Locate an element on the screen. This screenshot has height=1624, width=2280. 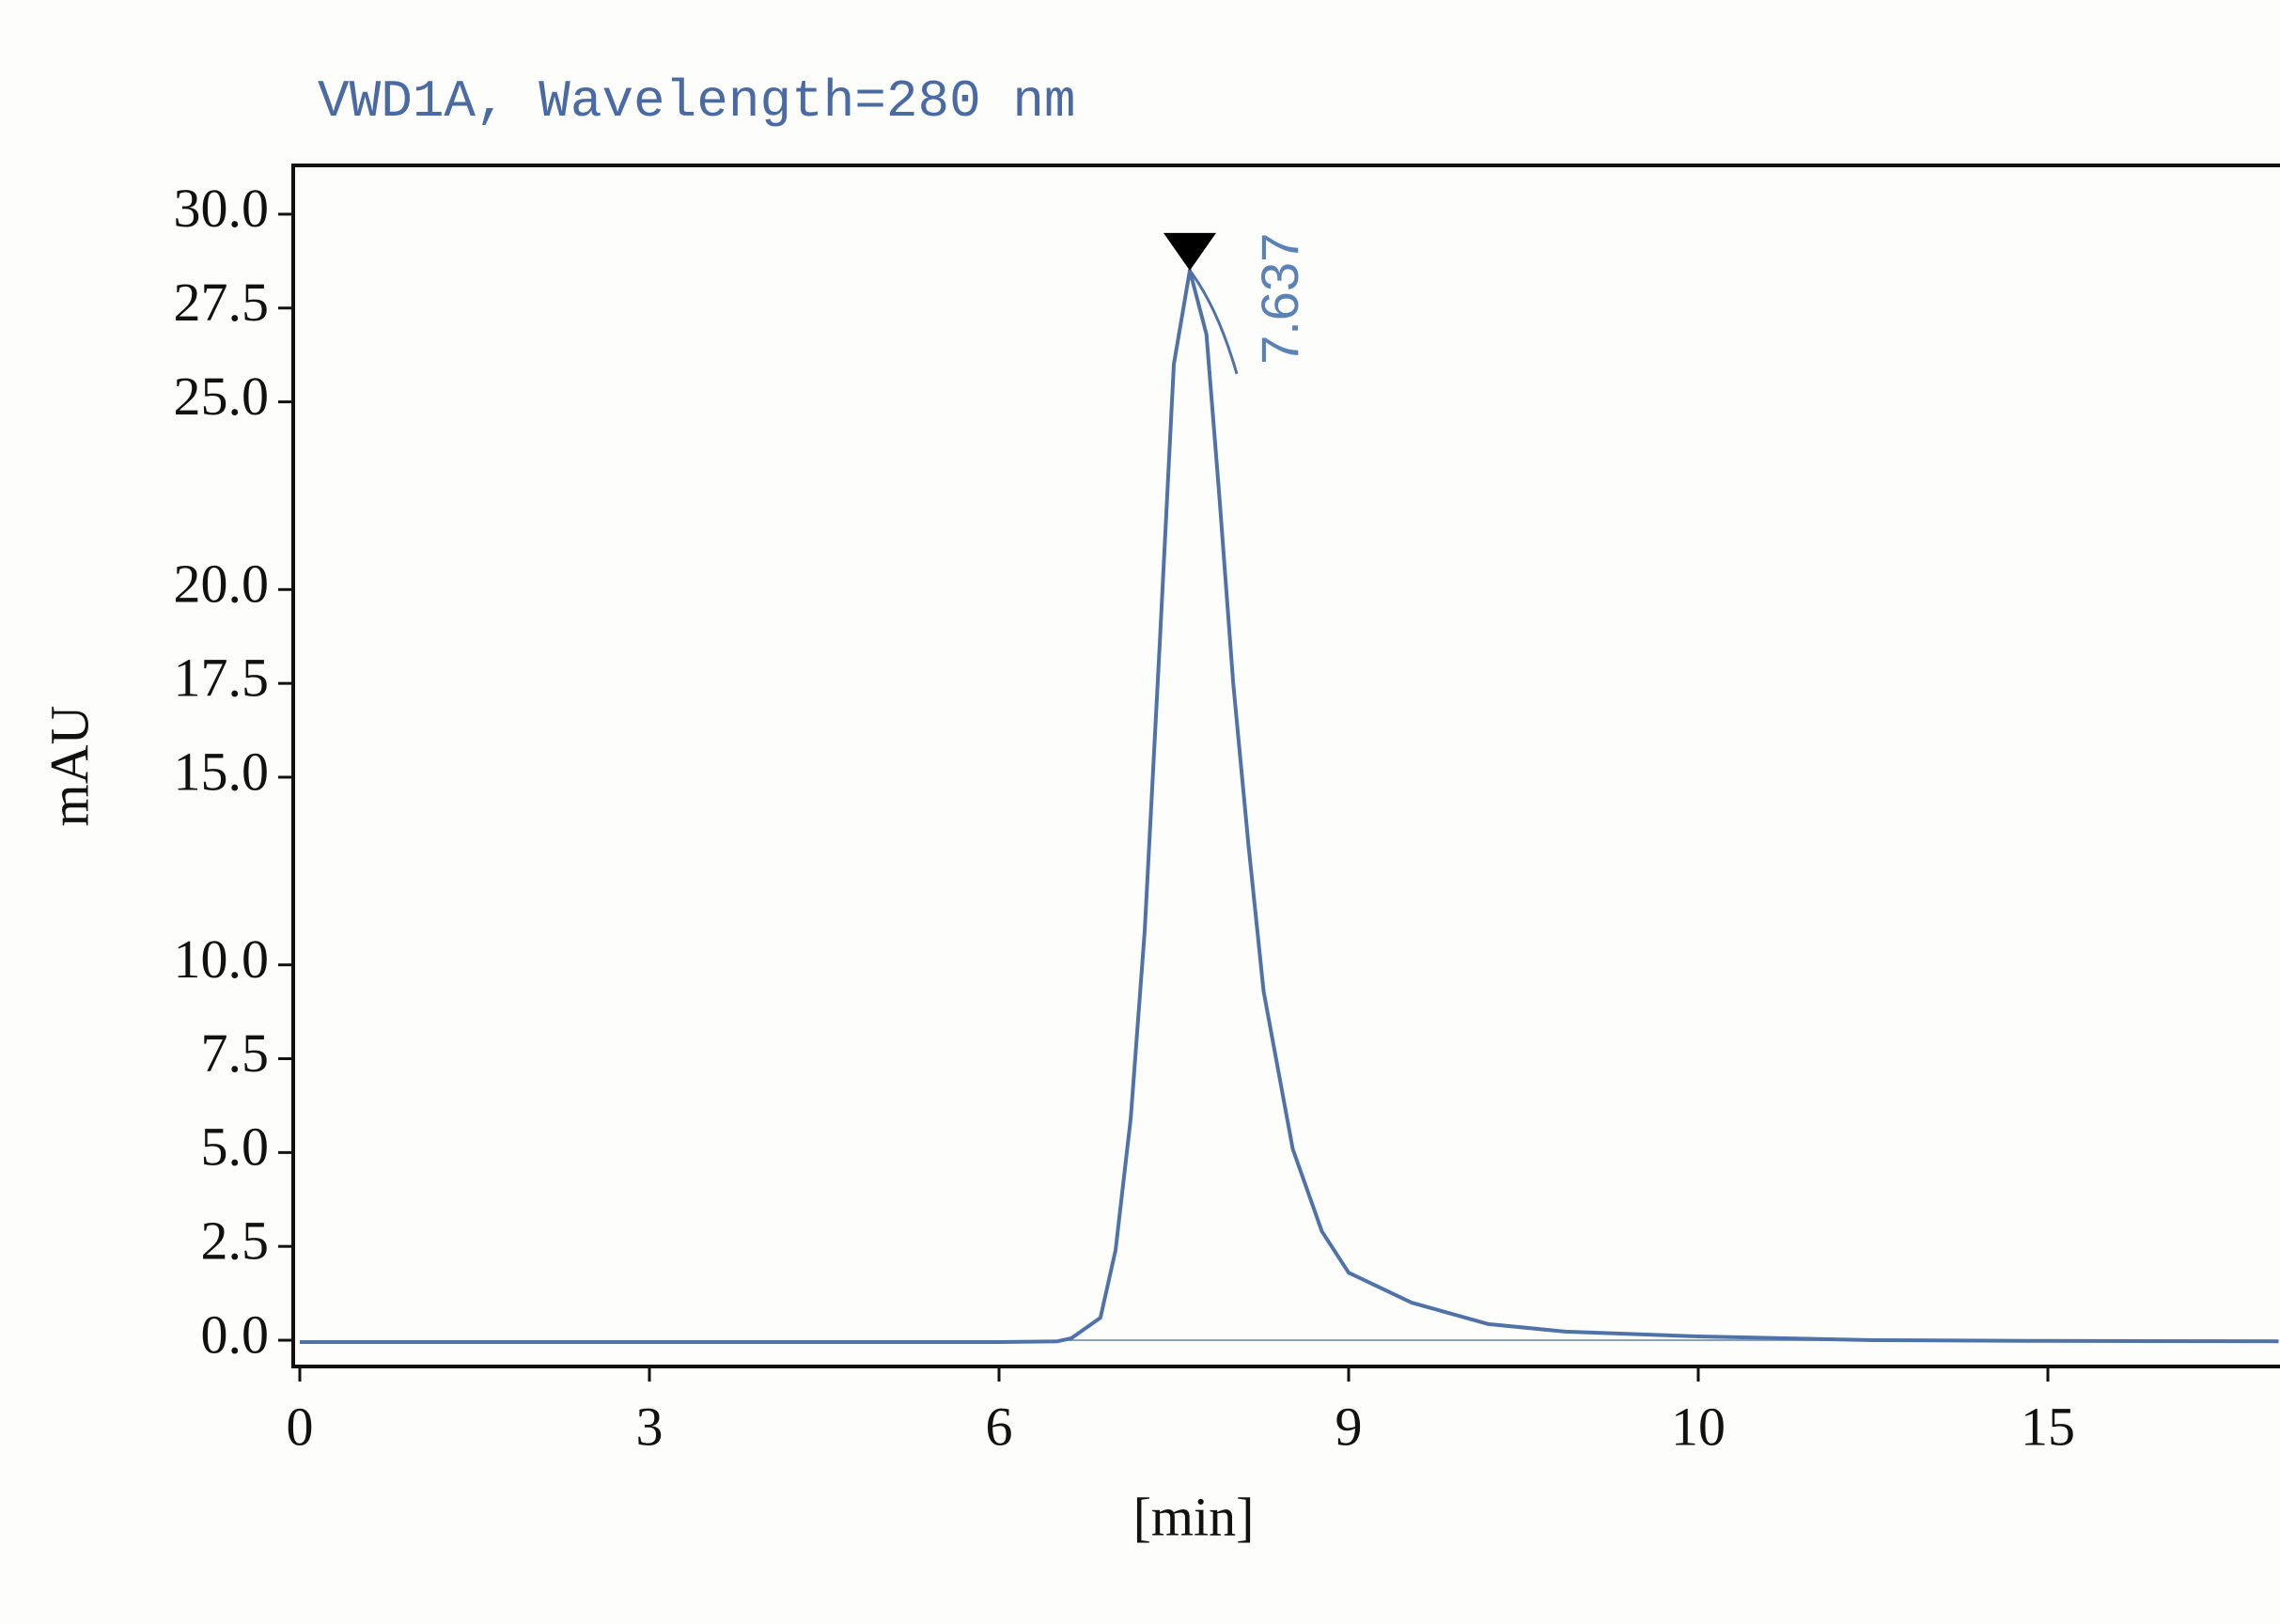
y-tick-label: 0.0 is located at coordinates (236, 1334).